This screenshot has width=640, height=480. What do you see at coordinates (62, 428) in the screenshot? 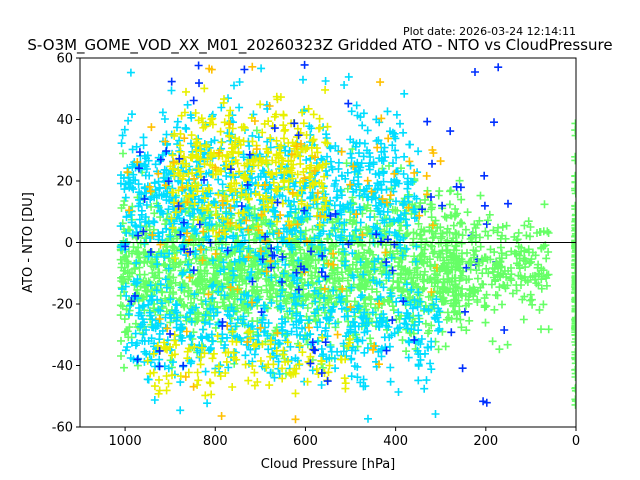
I see `y-tick-label: -60` at bounding box center [62, 428].